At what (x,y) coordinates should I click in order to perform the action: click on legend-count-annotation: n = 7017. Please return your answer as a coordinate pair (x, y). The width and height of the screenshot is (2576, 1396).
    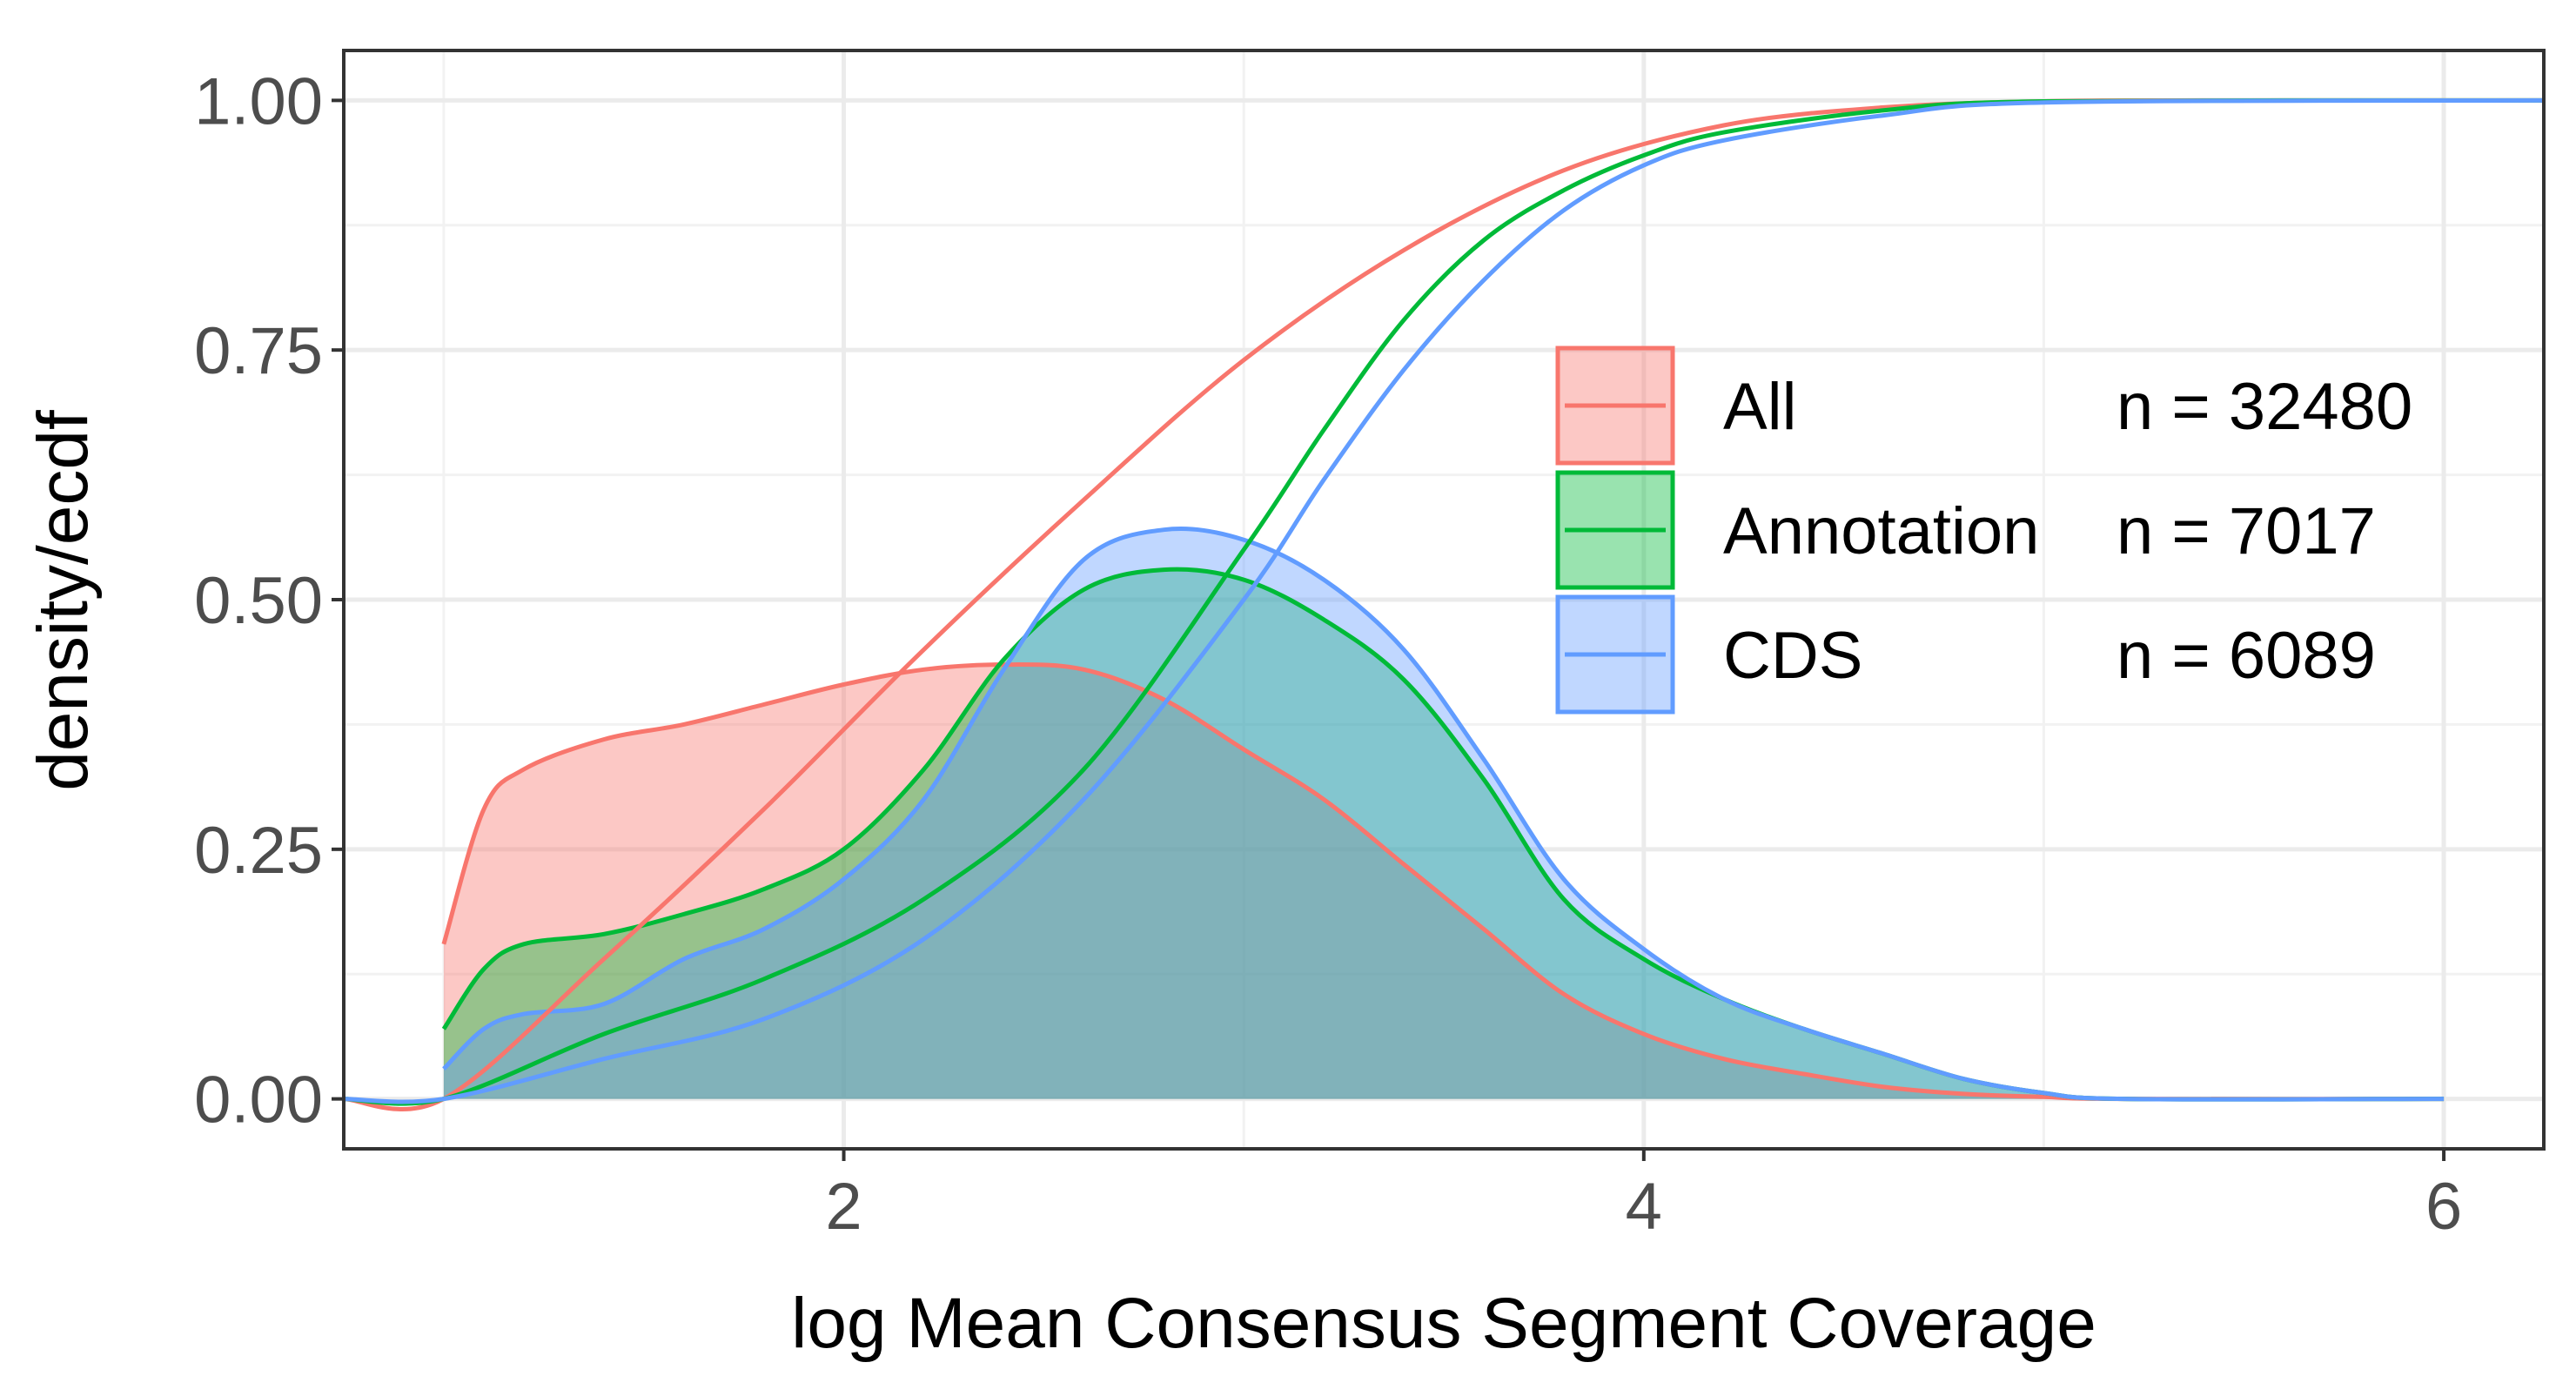
    Looking at the image, I should click on (2246, 531).